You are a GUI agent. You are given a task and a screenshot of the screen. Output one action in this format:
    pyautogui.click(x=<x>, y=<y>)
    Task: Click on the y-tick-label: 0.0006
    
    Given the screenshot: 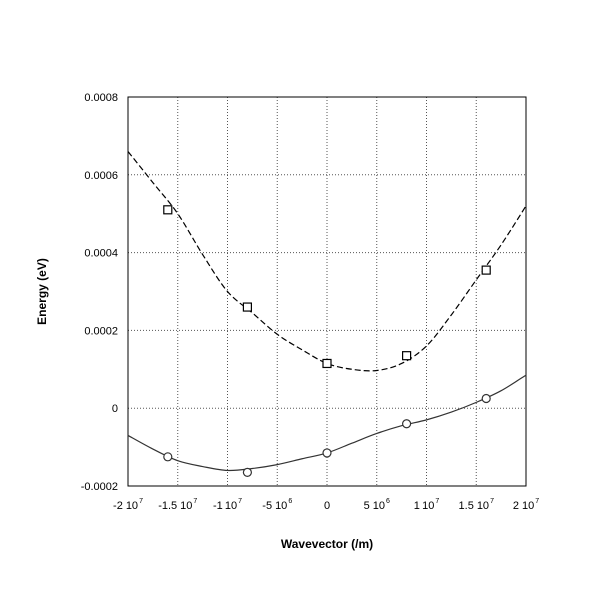 What is the action you would take?
    pyautogui.click(x=101, y=176)
    